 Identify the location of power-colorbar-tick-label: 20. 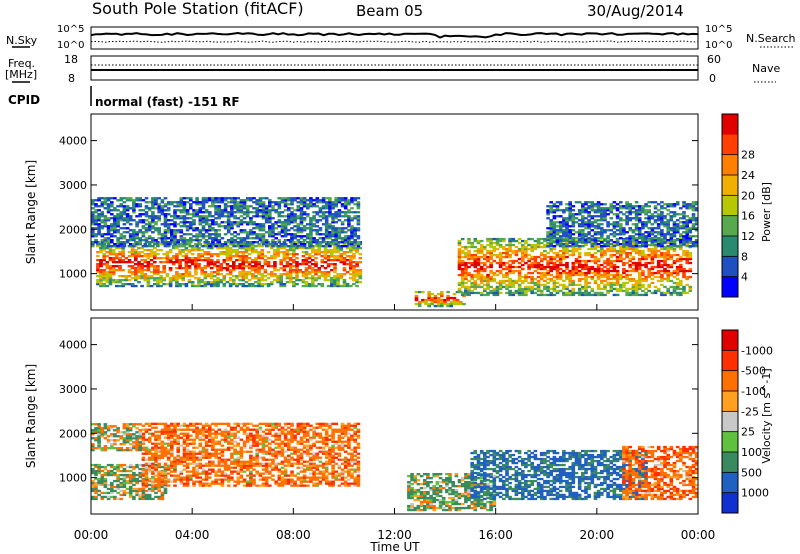
(748, 195).